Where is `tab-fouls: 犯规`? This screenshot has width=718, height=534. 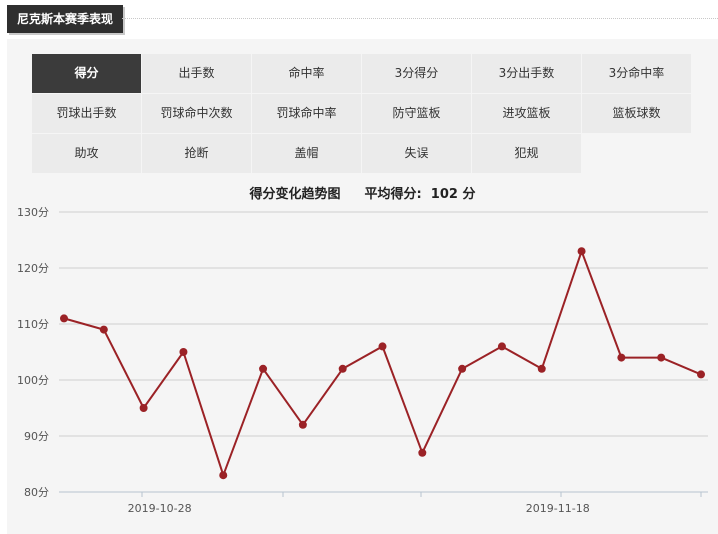
tab-fouls: 犯规 is located at coordinates (526, 153).